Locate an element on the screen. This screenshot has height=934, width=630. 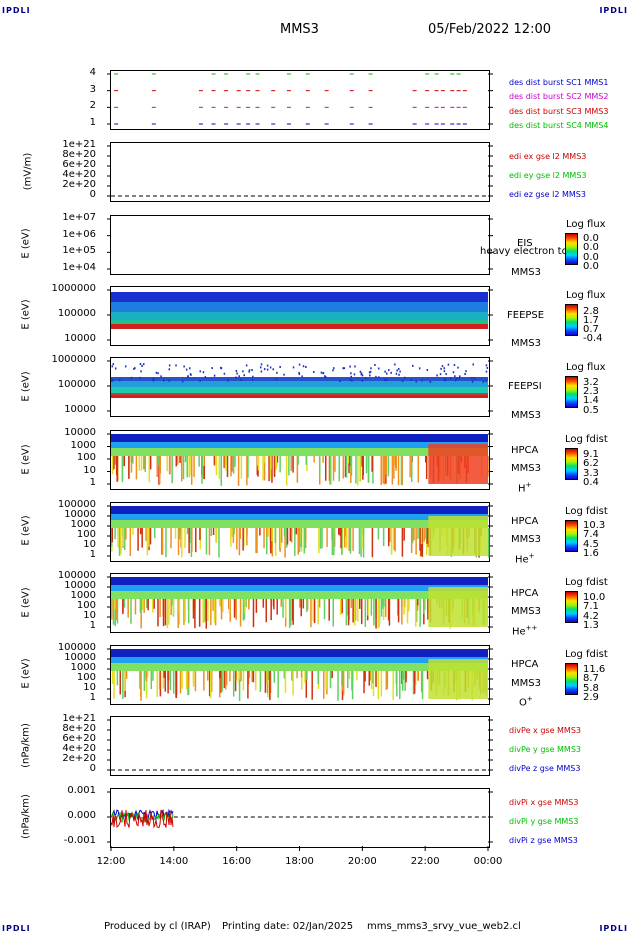
ytick-label: 10000 is located at coordinates (80, 432).